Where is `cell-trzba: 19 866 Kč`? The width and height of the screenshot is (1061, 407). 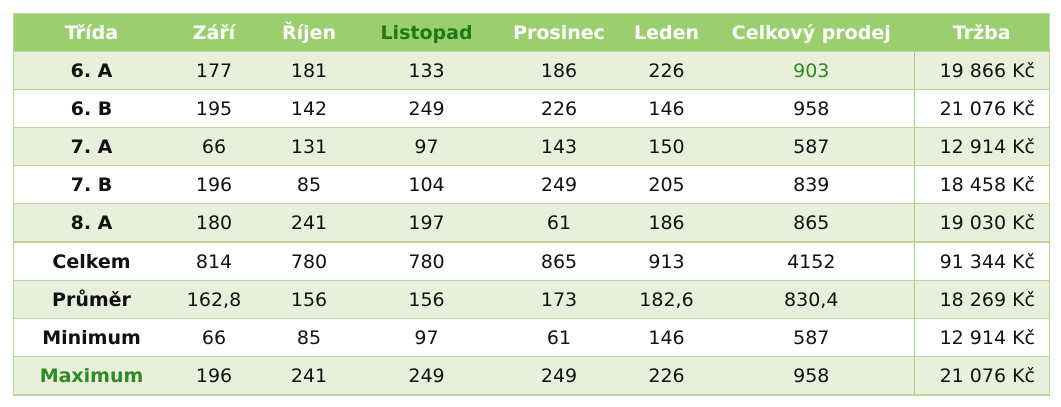 cell-trzba: 19 866 Kč is located at coordinates (981, 70).